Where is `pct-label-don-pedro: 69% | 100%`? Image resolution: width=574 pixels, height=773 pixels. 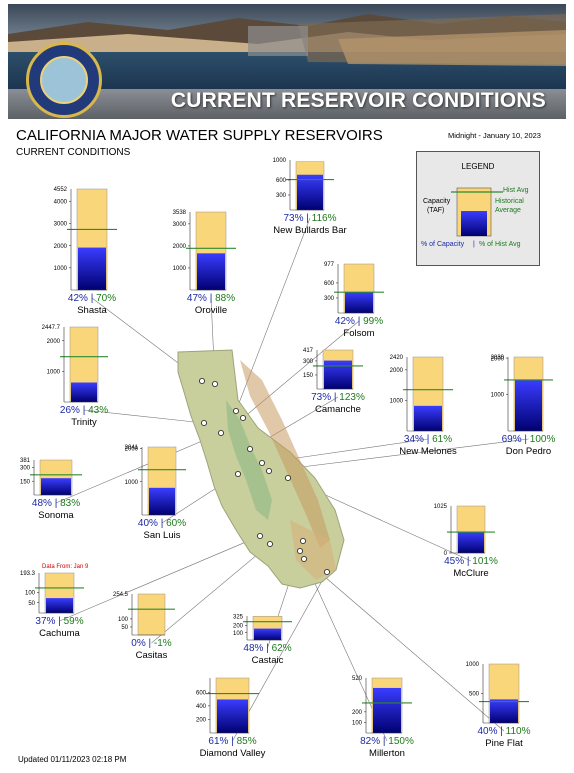
pct-label-don-pedro: 69% | 100% is located at coordinates (529, 439).